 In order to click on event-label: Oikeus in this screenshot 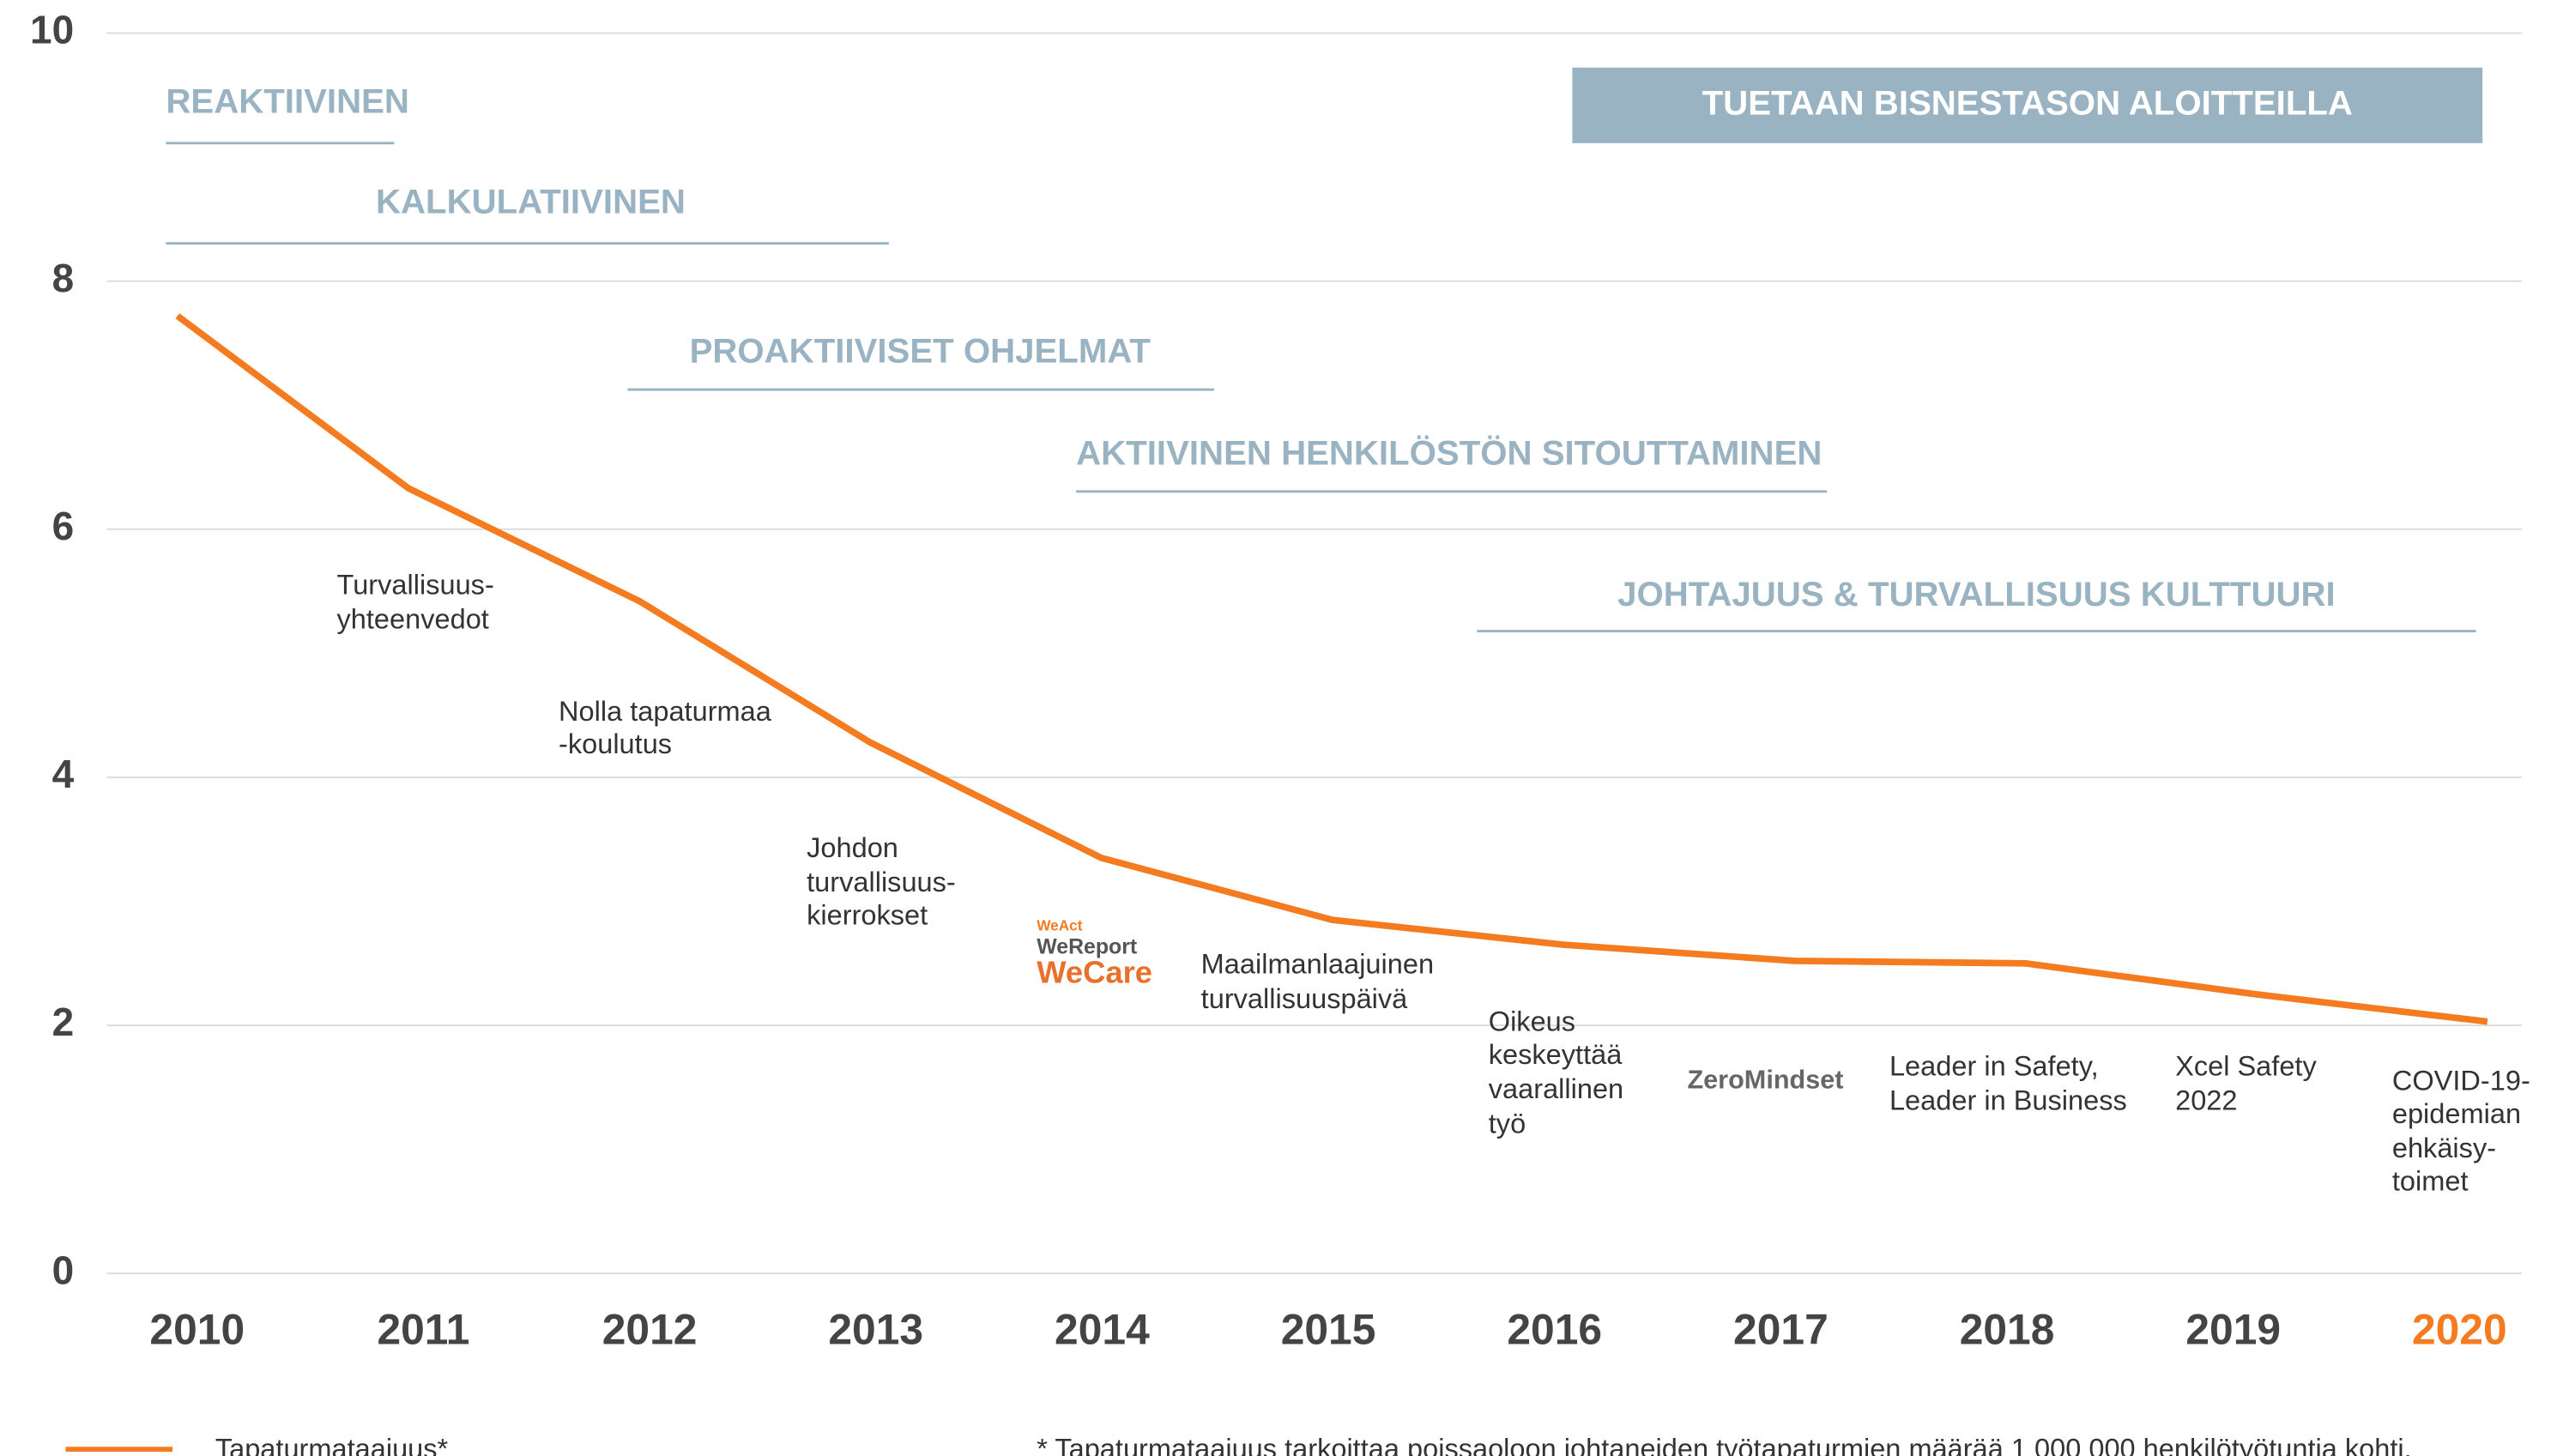, I will do `click(1532, 1022)`.